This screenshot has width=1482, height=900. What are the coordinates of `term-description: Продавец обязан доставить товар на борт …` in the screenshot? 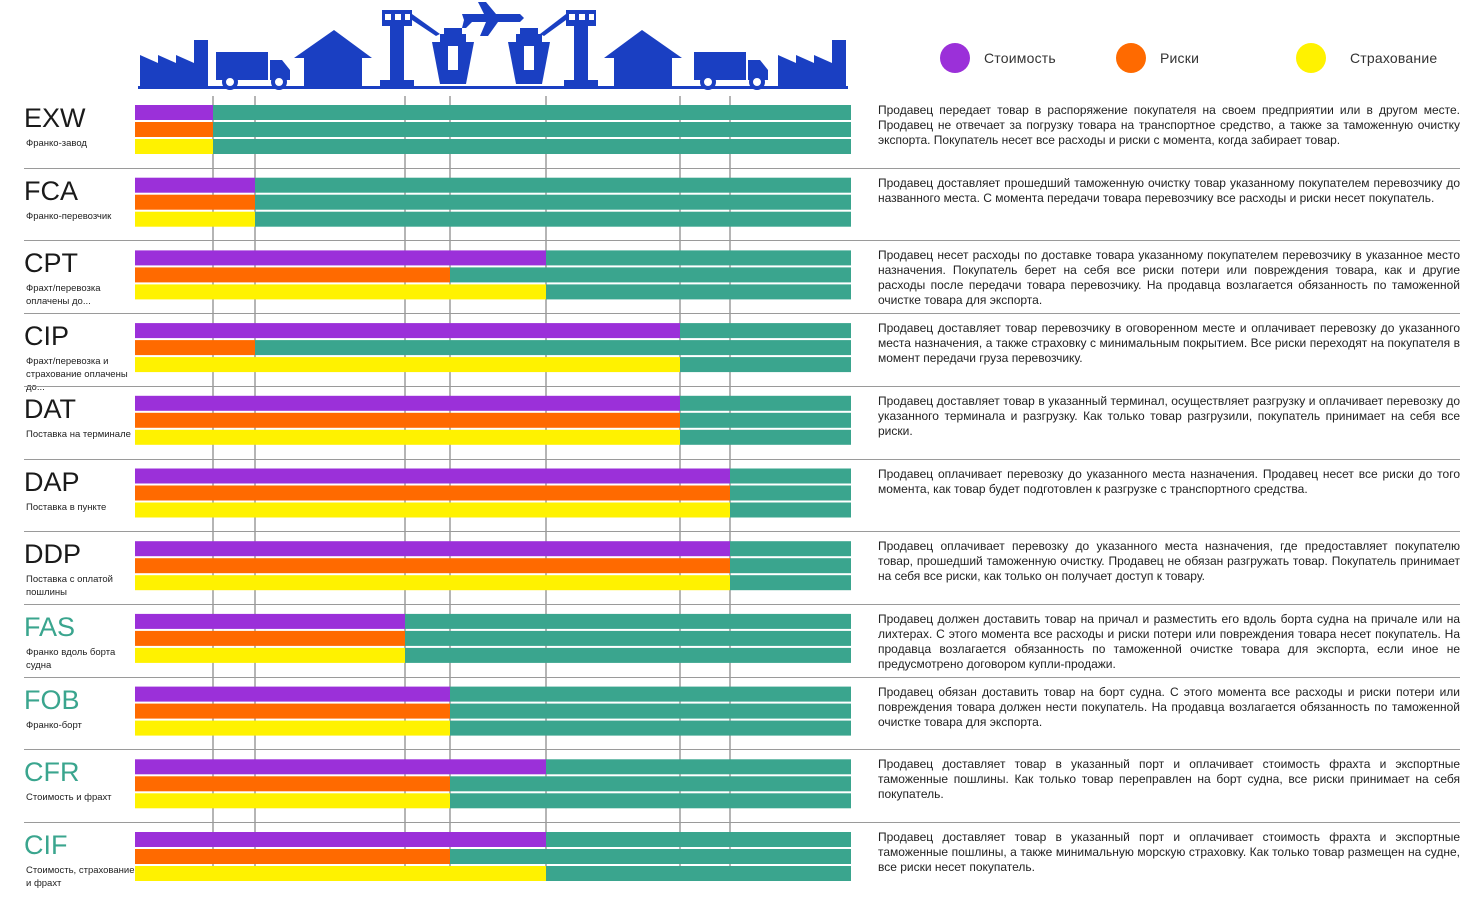 It's located at (1169, 706).